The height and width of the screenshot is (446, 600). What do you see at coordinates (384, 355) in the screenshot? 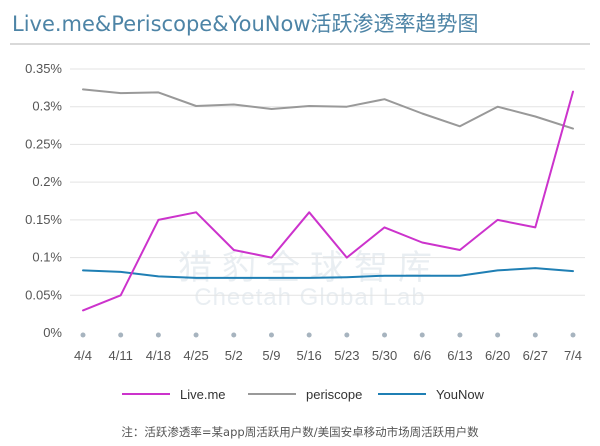
I see `x-tick-label: 5/30` at bounding box center [384, 355].